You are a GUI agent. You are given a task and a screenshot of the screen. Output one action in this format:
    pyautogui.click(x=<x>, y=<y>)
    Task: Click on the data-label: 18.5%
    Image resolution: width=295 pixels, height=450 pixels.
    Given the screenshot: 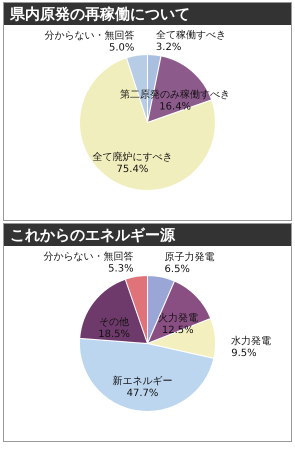 What is the action you would take?
    pyautogui.click(x=114, y=334)
    